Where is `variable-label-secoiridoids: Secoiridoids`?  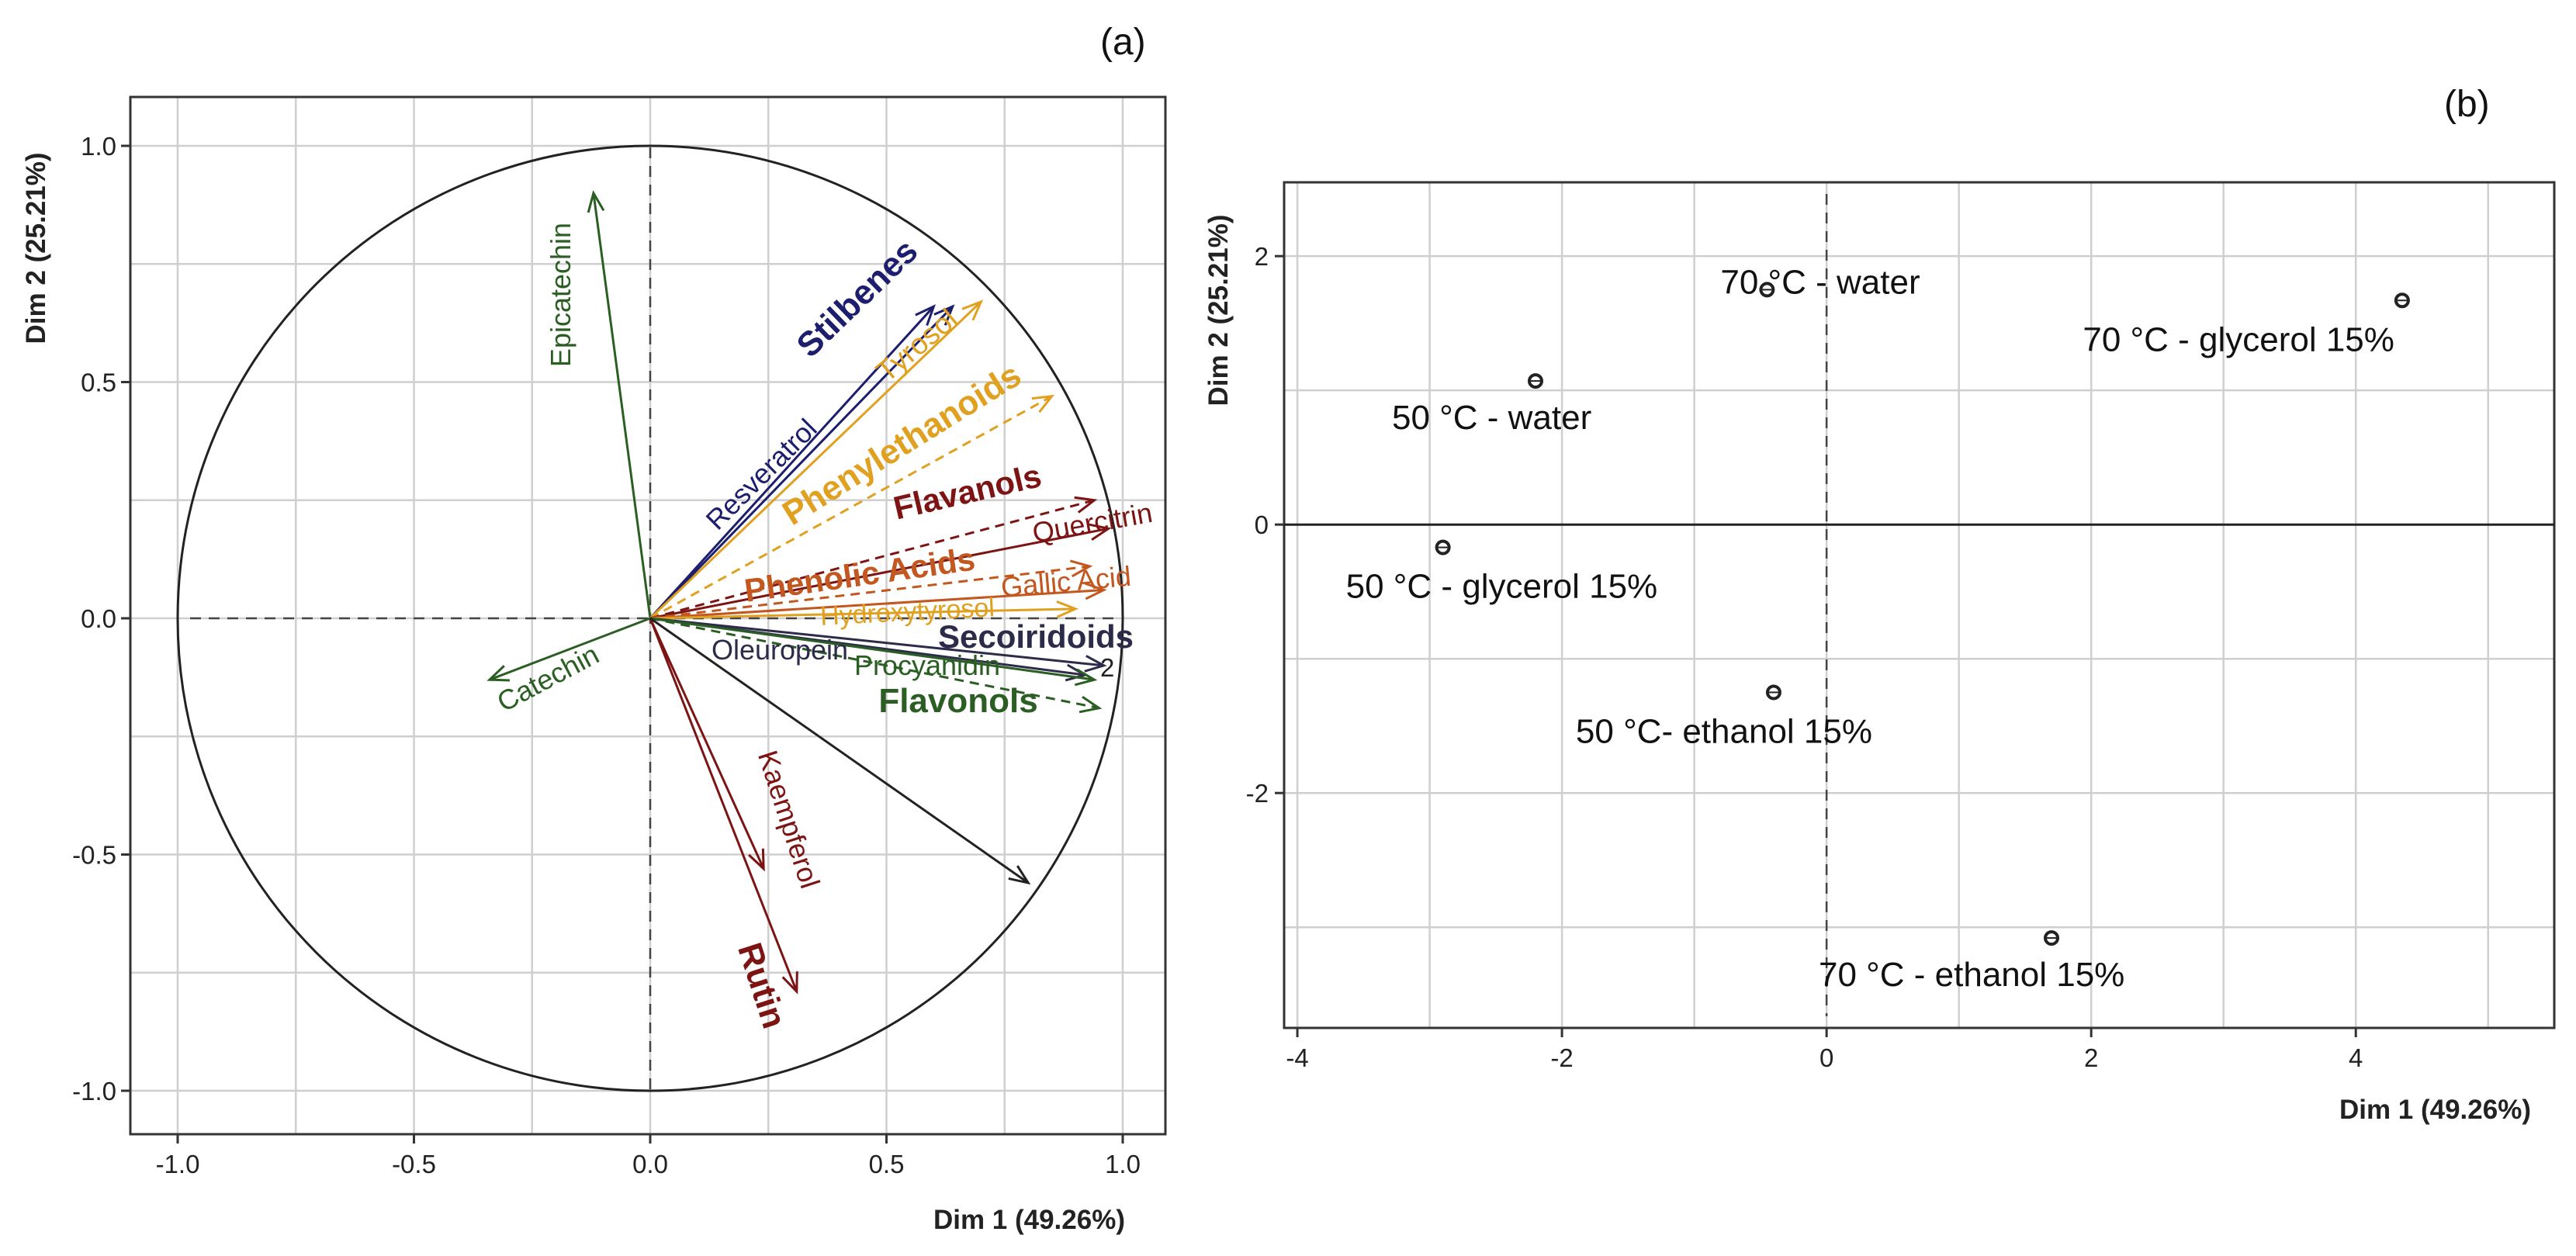 variable-label-secoiridoids: Secoiridoids is located at coordinates (1036, 636).